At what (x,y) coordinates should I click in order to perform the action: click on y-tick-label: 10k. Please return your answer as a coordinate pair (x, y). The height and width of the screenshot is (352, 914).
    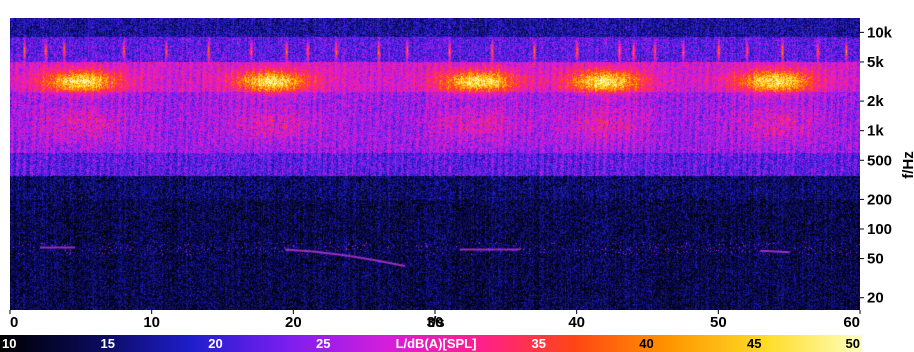
    Looking at the image, I should click on (880, 32).